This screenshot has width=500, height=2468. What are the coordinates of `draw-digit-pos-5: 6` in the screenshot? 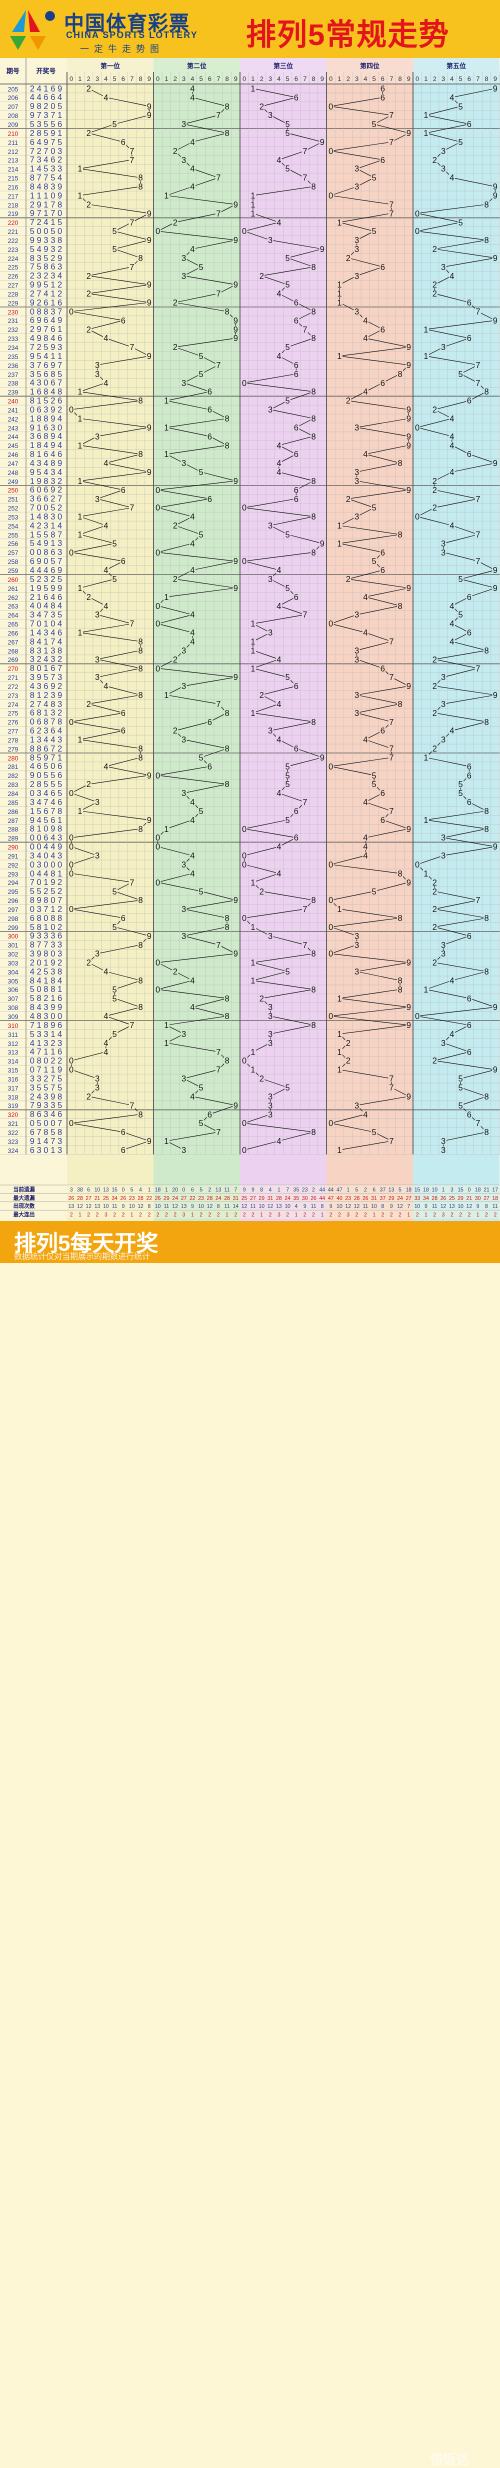 It's located at (469, 1114).